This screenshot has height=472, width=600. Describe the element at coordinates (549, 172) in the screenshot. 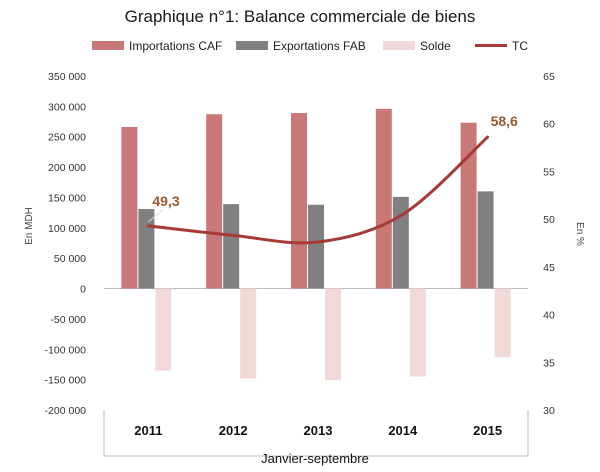

I see `y2-tick-label: 55` at that location.